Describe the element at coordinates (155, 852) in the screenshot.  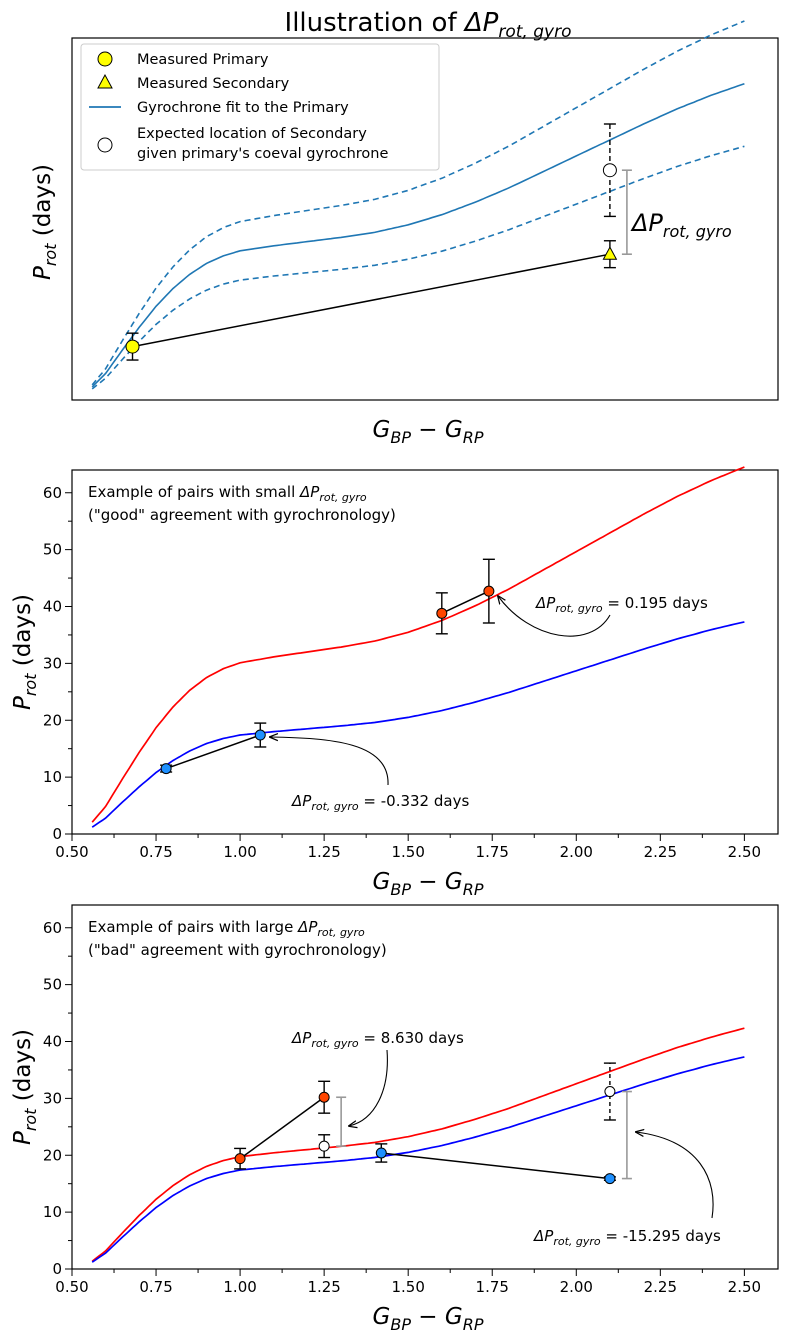
I see `p2-xtick-label-1: 0.75` at that location.